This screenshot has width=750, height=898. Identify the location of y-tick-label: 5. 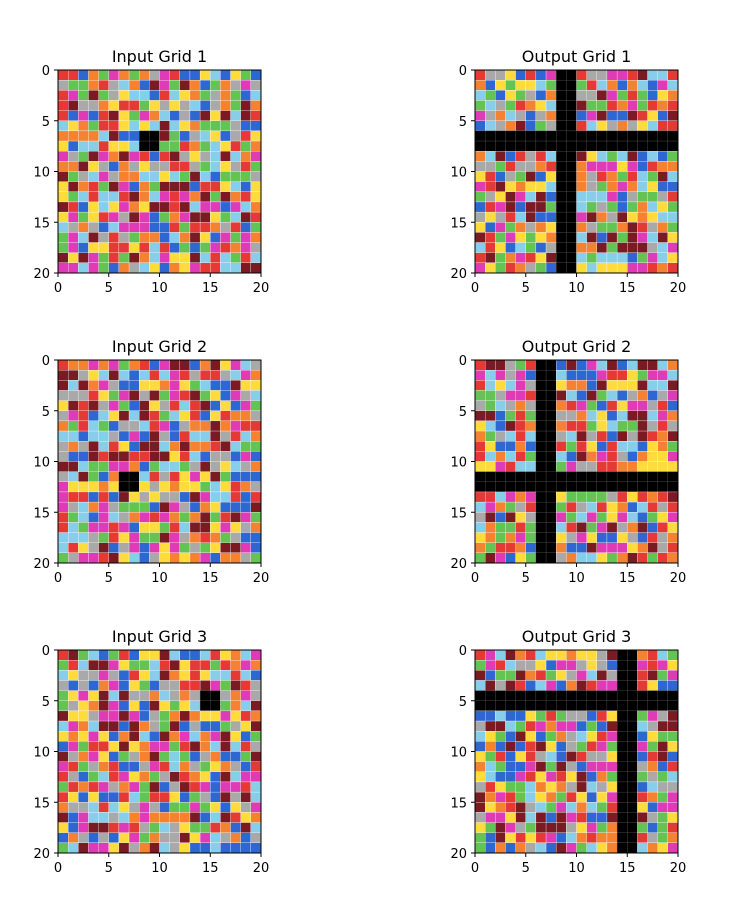
(46, 702).